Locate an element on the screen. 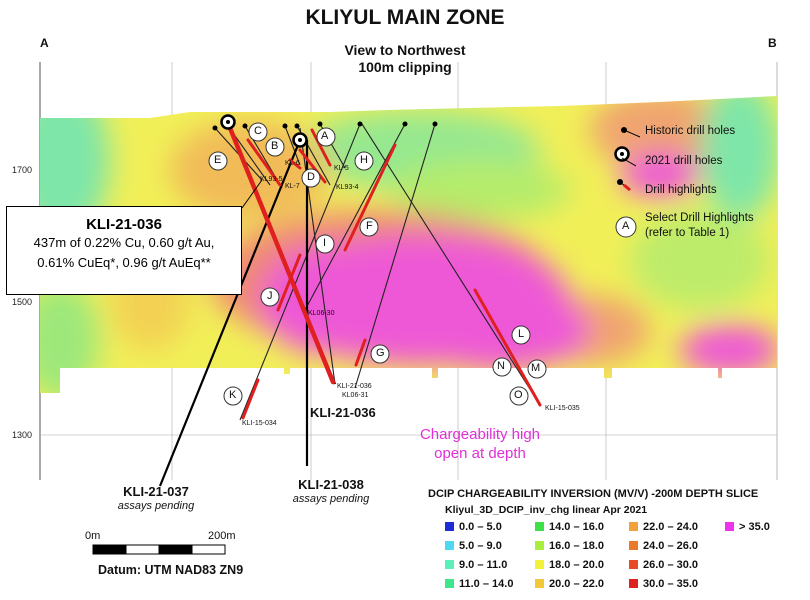 The height and width of the screenshot is (600, 810). hole-id-label: KL-6 is located at coordinates (292, 163).